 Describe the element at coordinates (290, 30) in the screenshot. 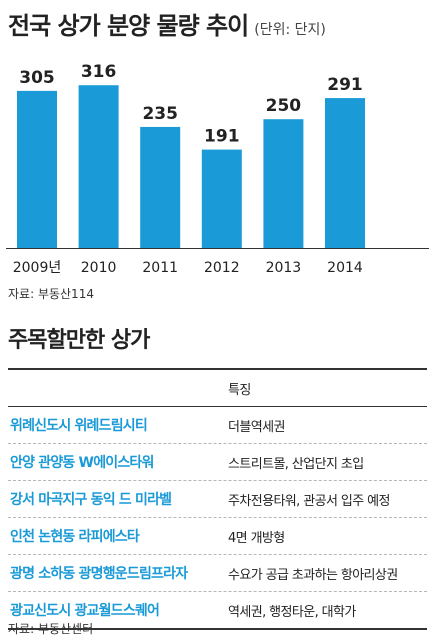

I see `unit-label: (단위: 단지)` at that location.